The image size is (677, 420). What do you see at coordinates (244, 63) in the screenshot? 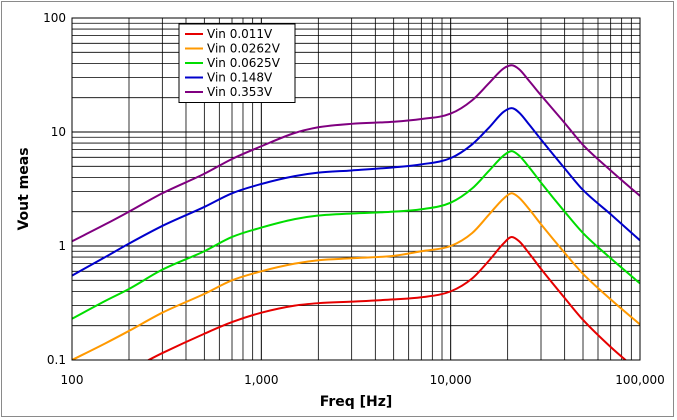
I see `legend-label: Vin 0.0625V` at bounding box center [244, 63].